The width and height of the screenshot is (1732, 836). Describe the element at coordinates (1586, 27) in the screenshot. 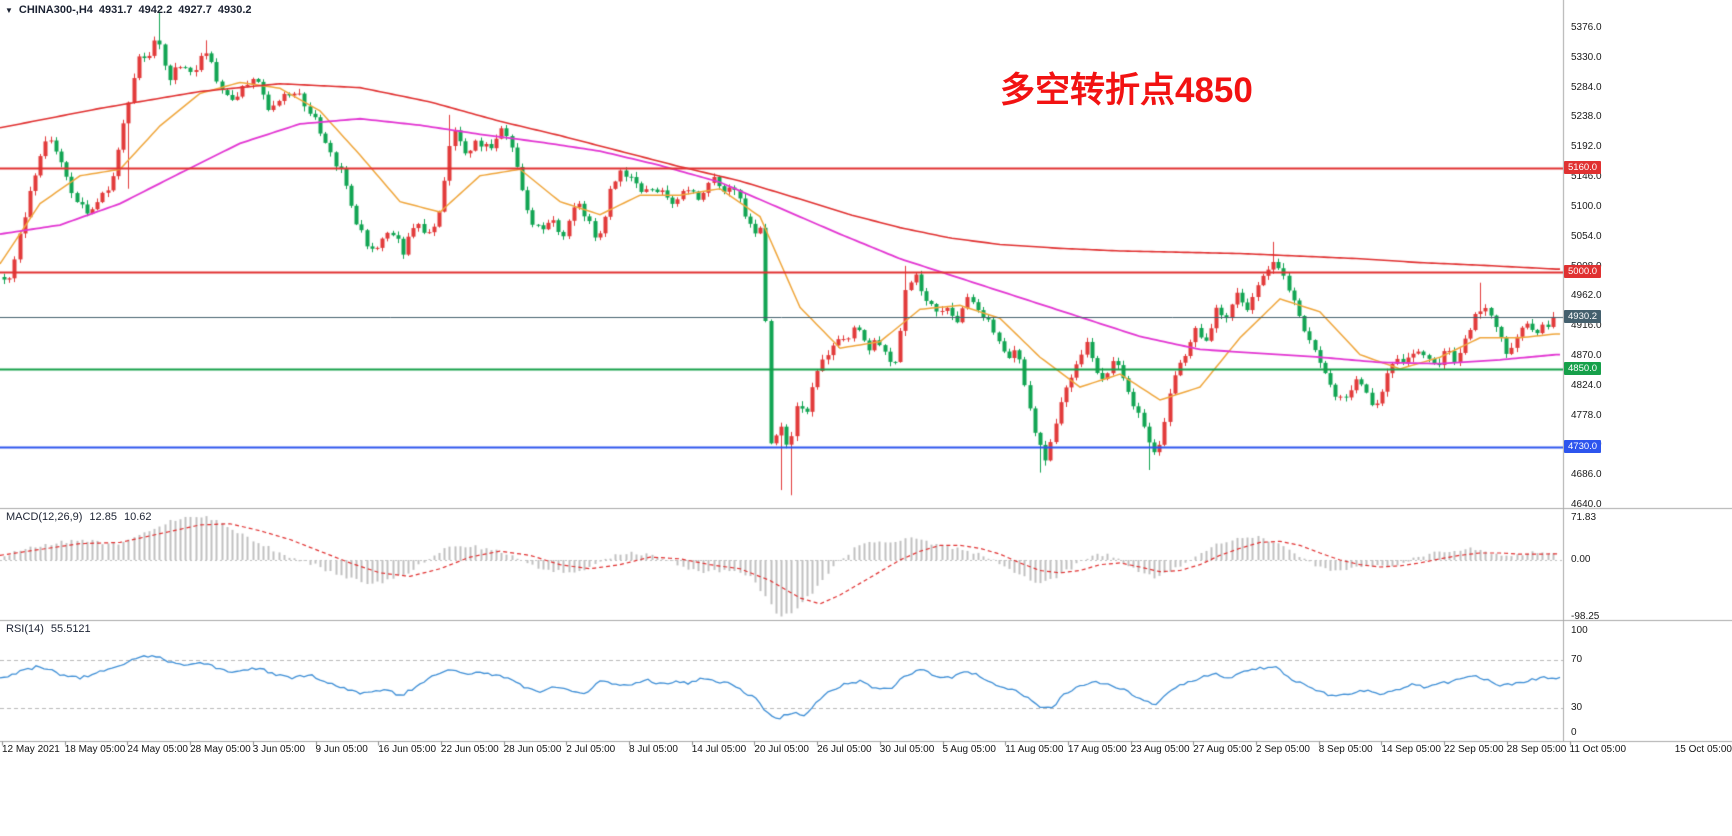

I see `price-axis-label: 5376.0` at that location.